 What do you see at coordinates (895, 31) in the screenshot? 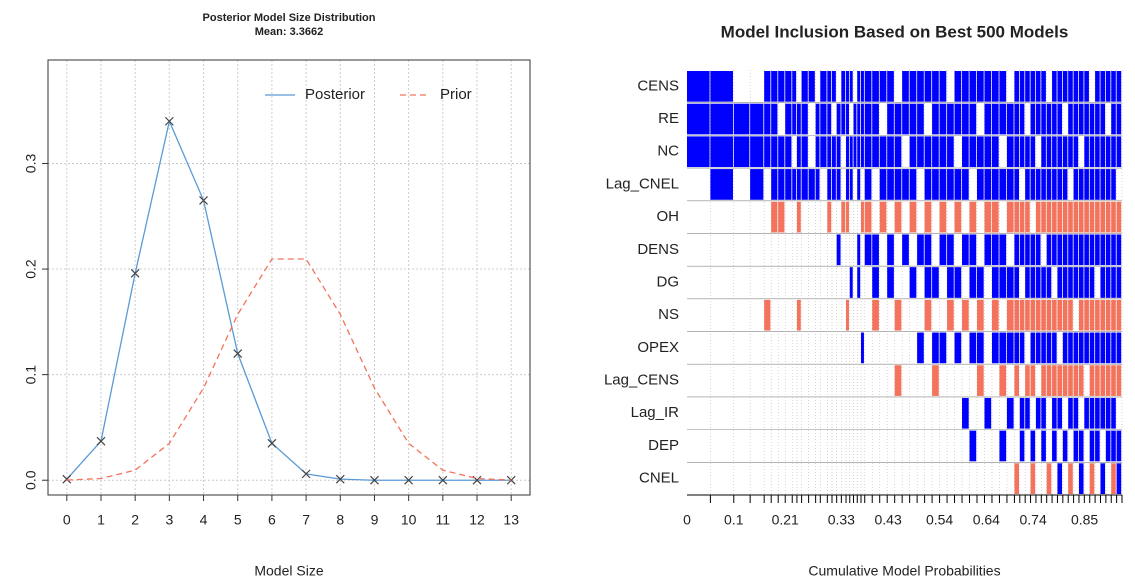
I see `chart-title: Model Inclusion Based on Best 500 Models` at bounding box center [895, 31].